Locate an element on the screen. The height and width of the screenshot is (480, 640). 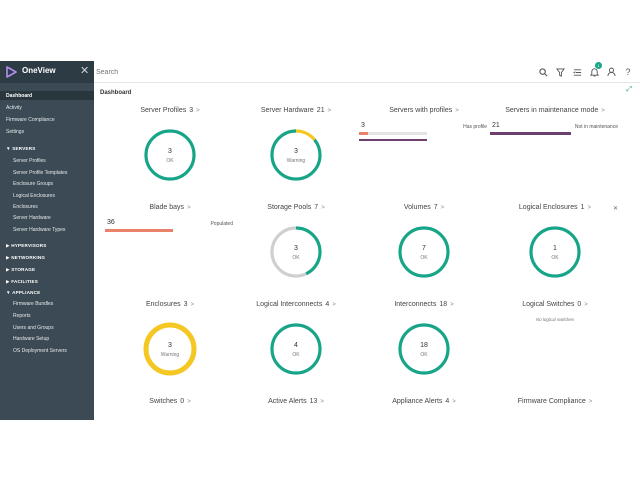
active-alerts-card-title: Active Alerts 13 > is located at coordinates (296, 401).